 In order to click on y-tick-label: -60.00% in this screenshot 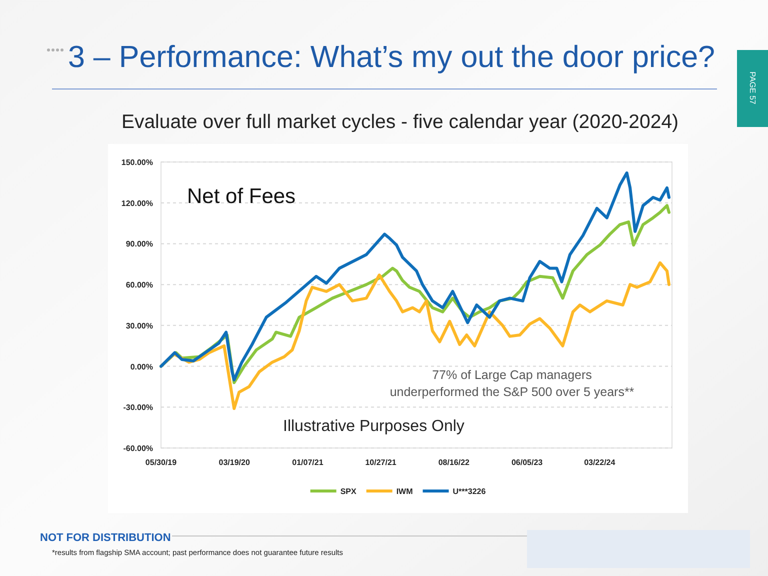, I will do `click(138, 448)`.